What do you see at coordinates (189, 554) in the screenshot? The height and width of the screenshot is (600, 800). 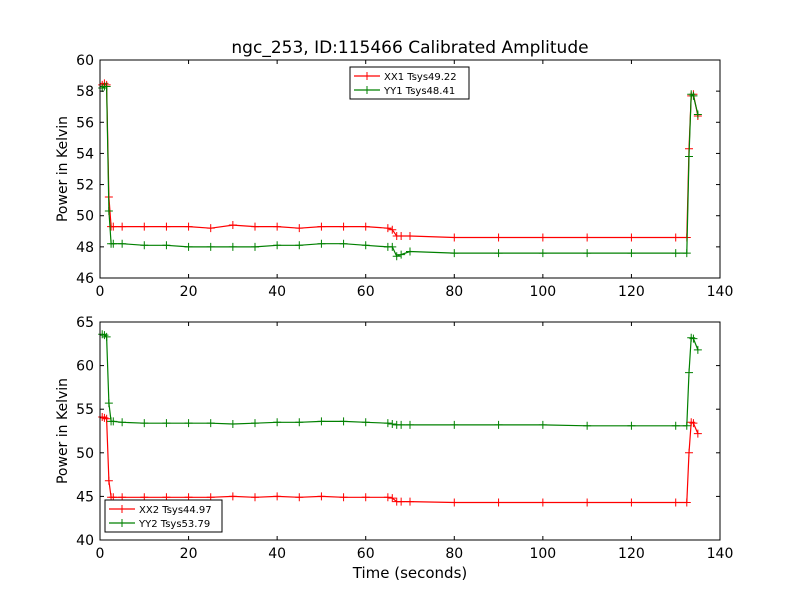 I see `bottom-x-tick-label: 20` at bounding box center [189, 554].